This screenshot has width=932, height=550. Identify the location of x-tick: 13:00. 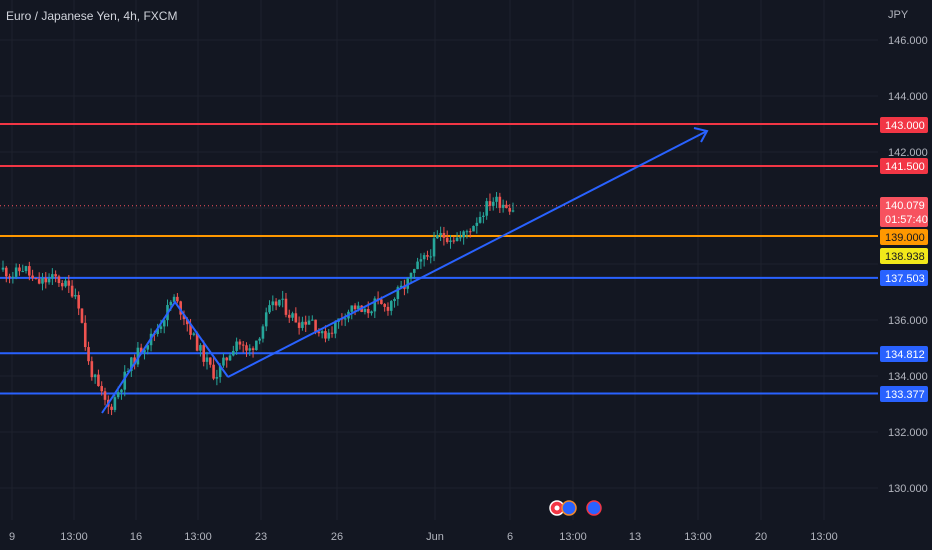
(198, 537).